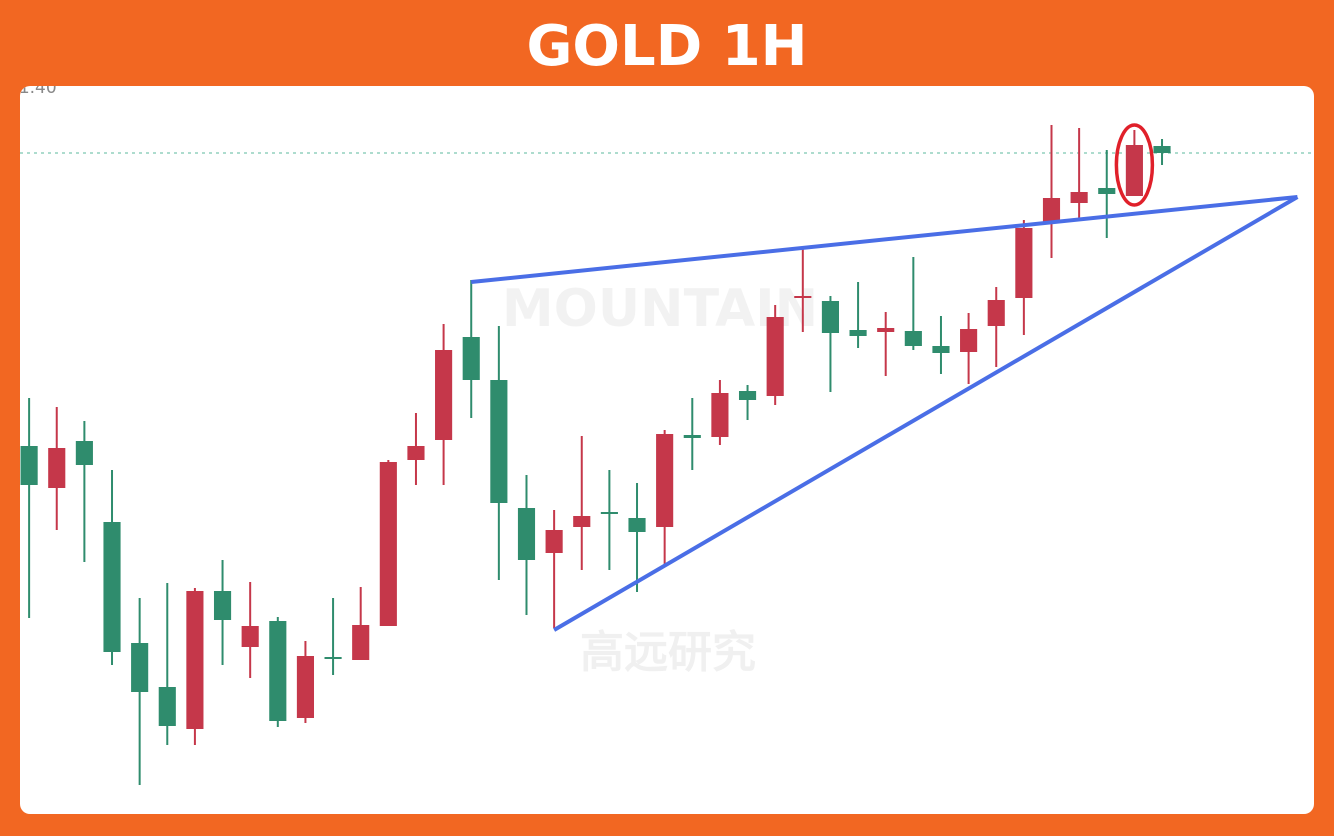  I want to click on highlight-circle, so click(1134, 165).